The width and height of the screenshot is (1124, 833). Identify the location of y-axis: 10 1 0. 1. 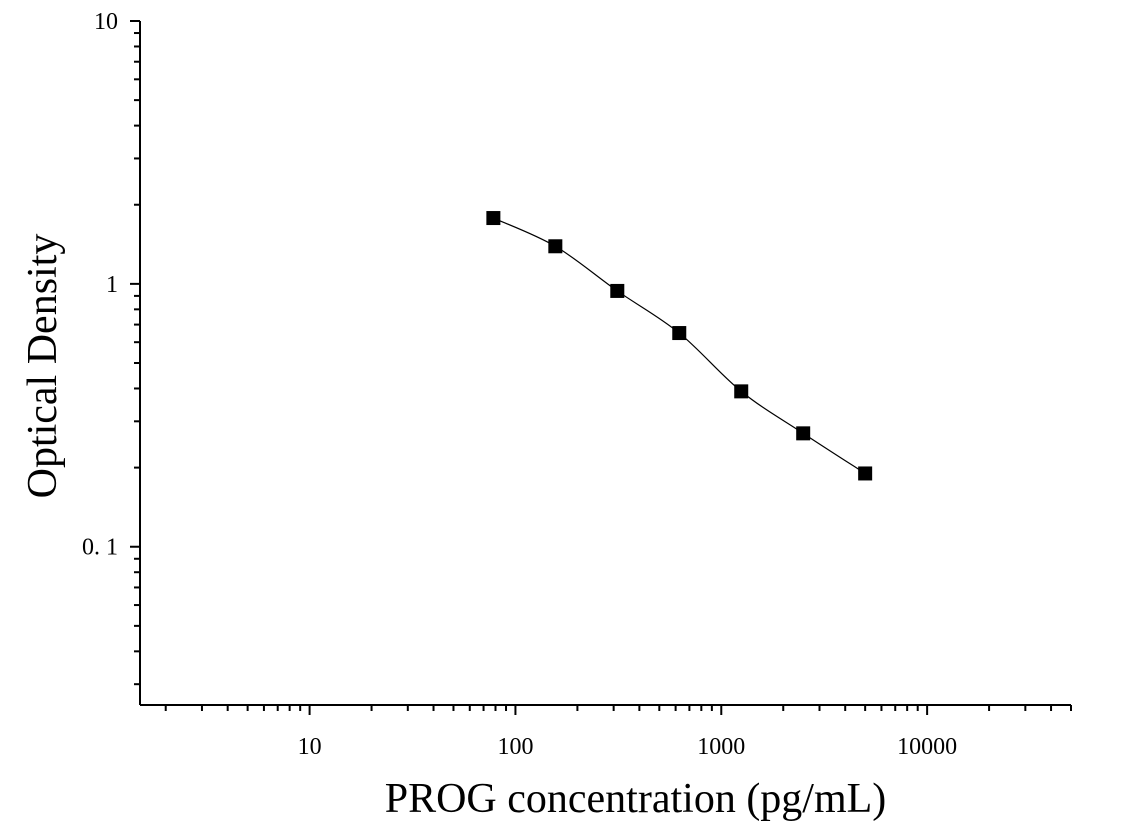
(111, 357).